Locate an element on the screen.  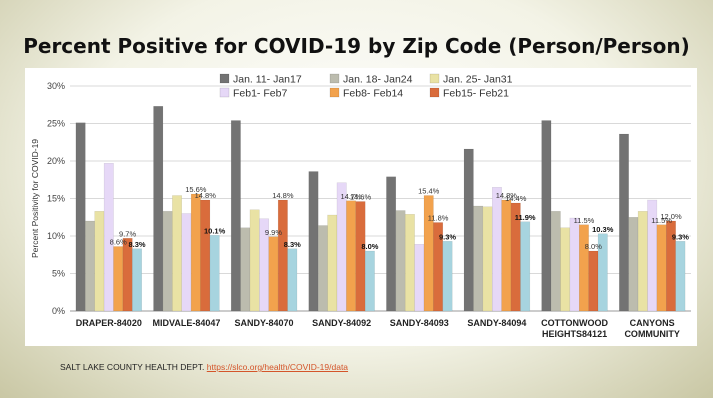
y-tick-label: 15% is located at coordinates (56, 199).